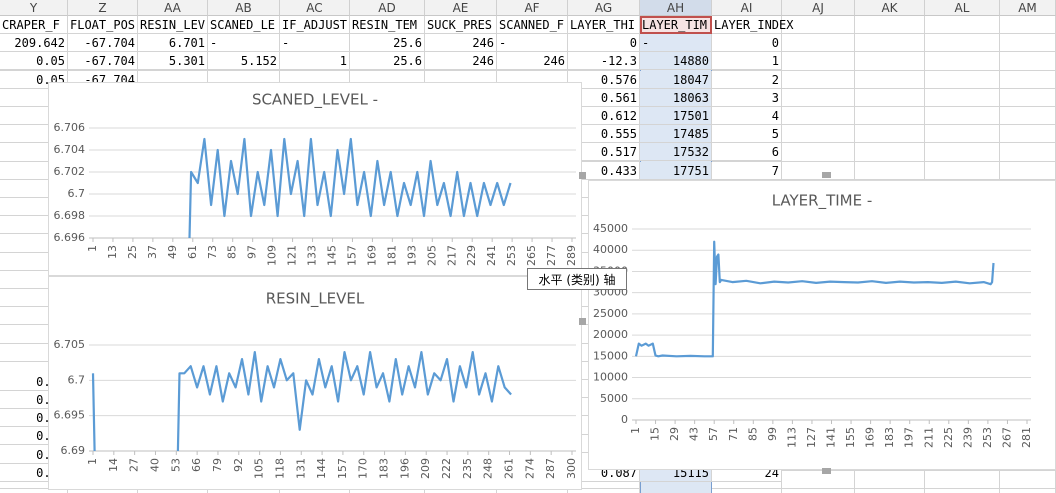  What do you see at coordinates (747, 116) in the screenshot?
I see `cell: 4` at bounding box center [747, 116].